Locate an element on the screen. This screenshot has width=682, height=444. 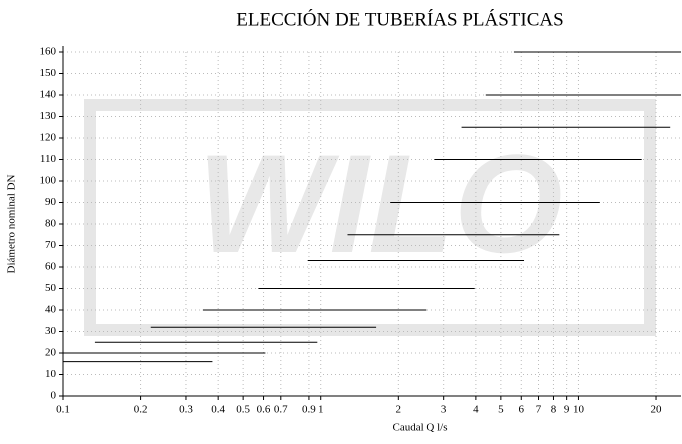
x-tick-label: 6 is located at coordinates (522, 410).